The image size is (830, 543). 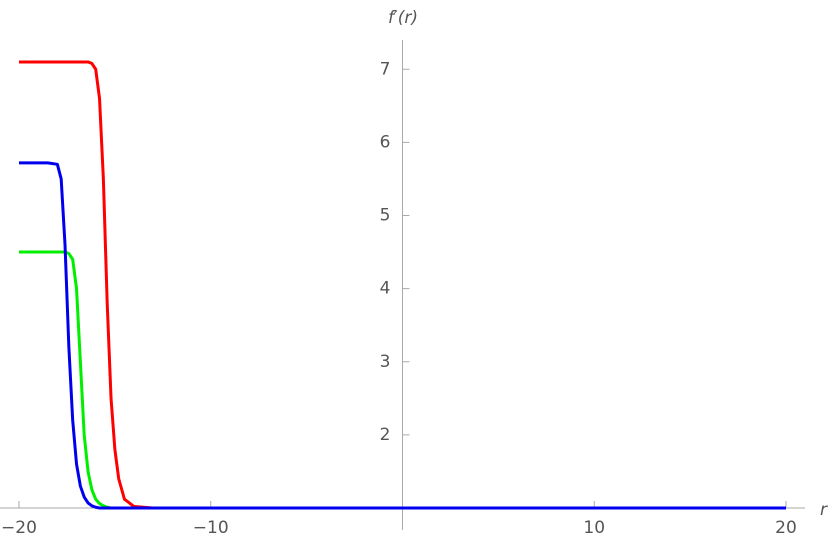 What do you see at coordinates (385, 142) in the screenshot?
I see `y-tick-label: 6` at bounding box center [385, 142].